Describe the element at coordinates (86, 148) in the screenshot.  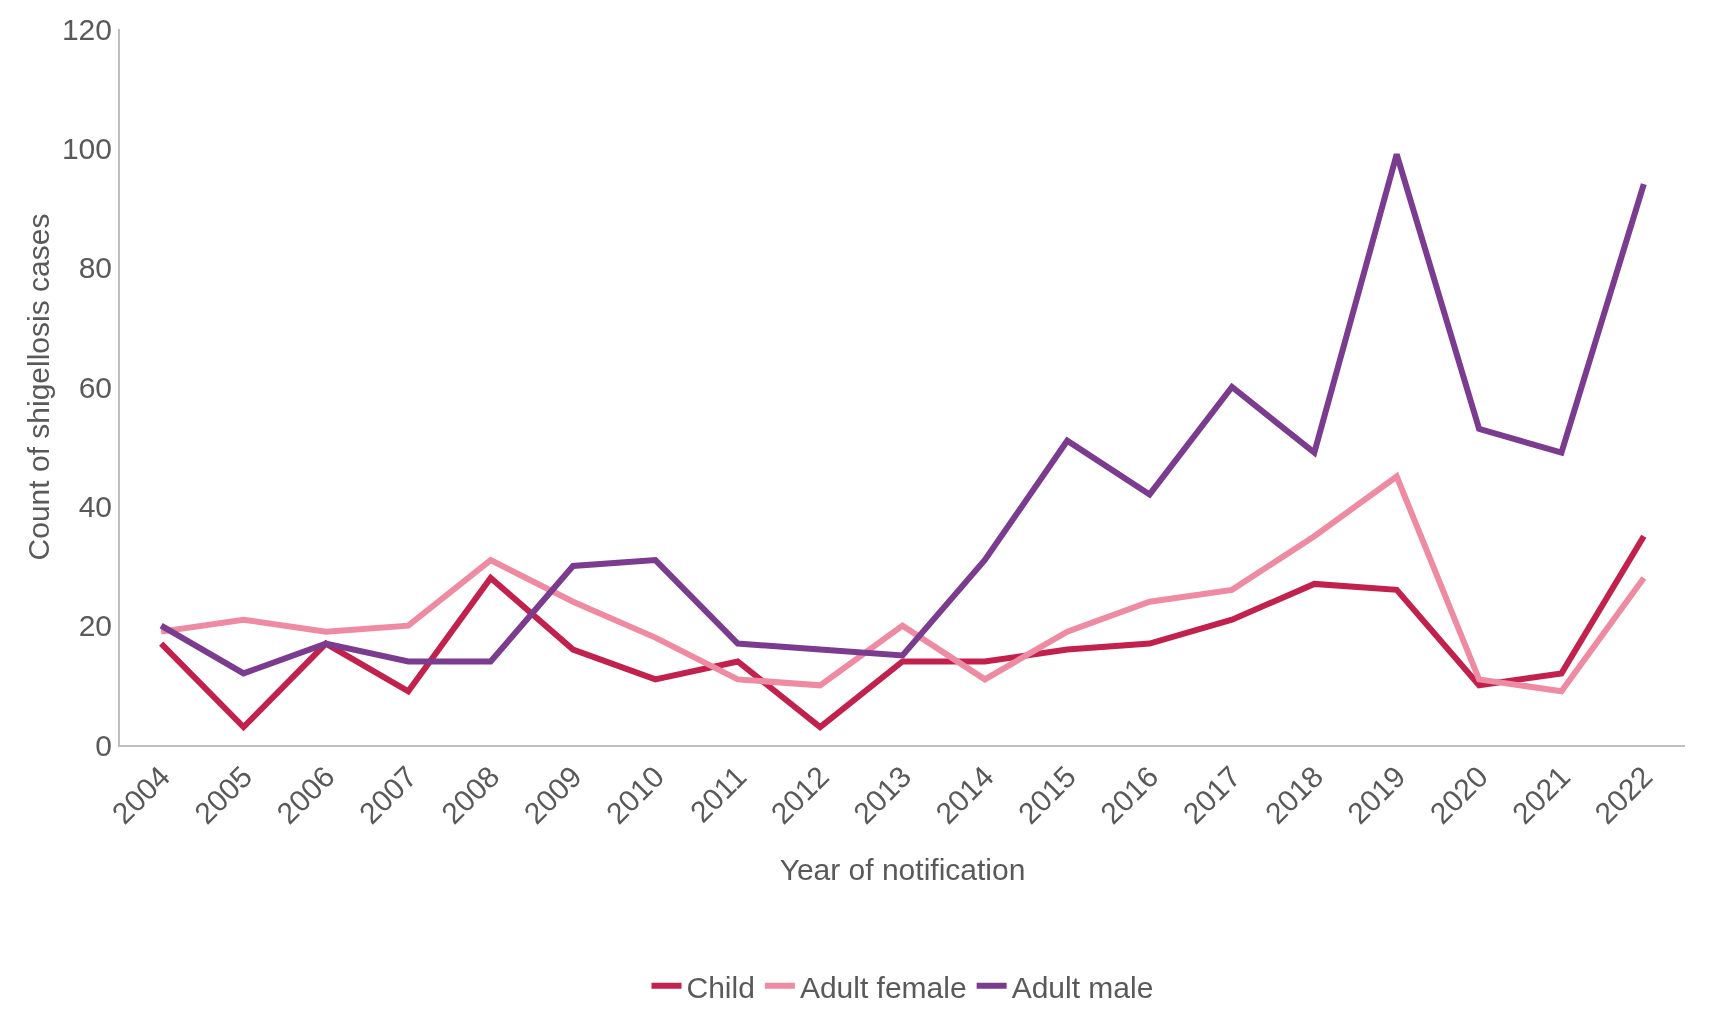
I see `y-tick-label: 100` at that location.